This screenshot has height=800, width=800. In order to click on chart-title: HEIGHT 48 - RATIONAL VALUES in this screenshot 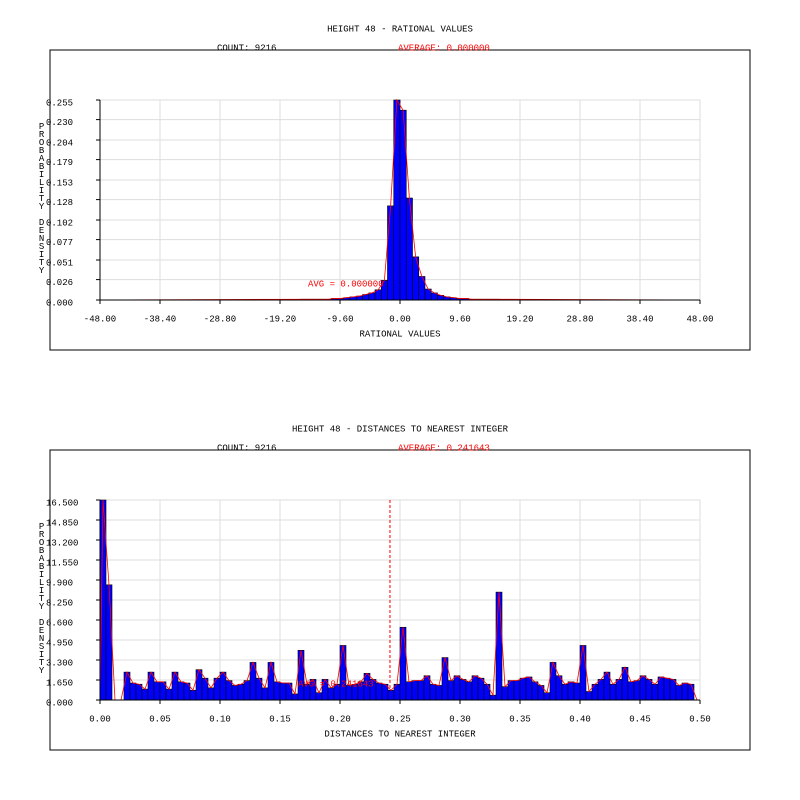, I will do `click(400, 29)`.